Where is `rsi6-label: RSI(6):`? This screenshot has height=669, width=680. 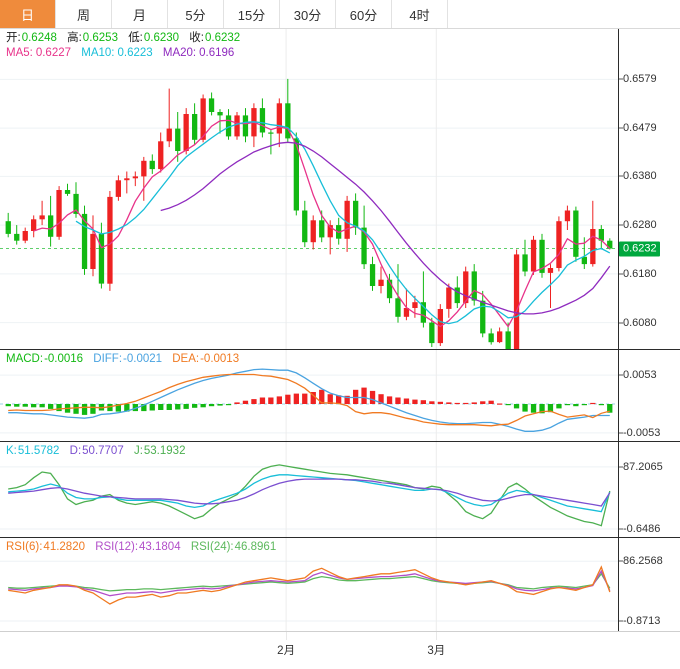 rsi6-label: RSI(6): is located at coordinates (24, 547).